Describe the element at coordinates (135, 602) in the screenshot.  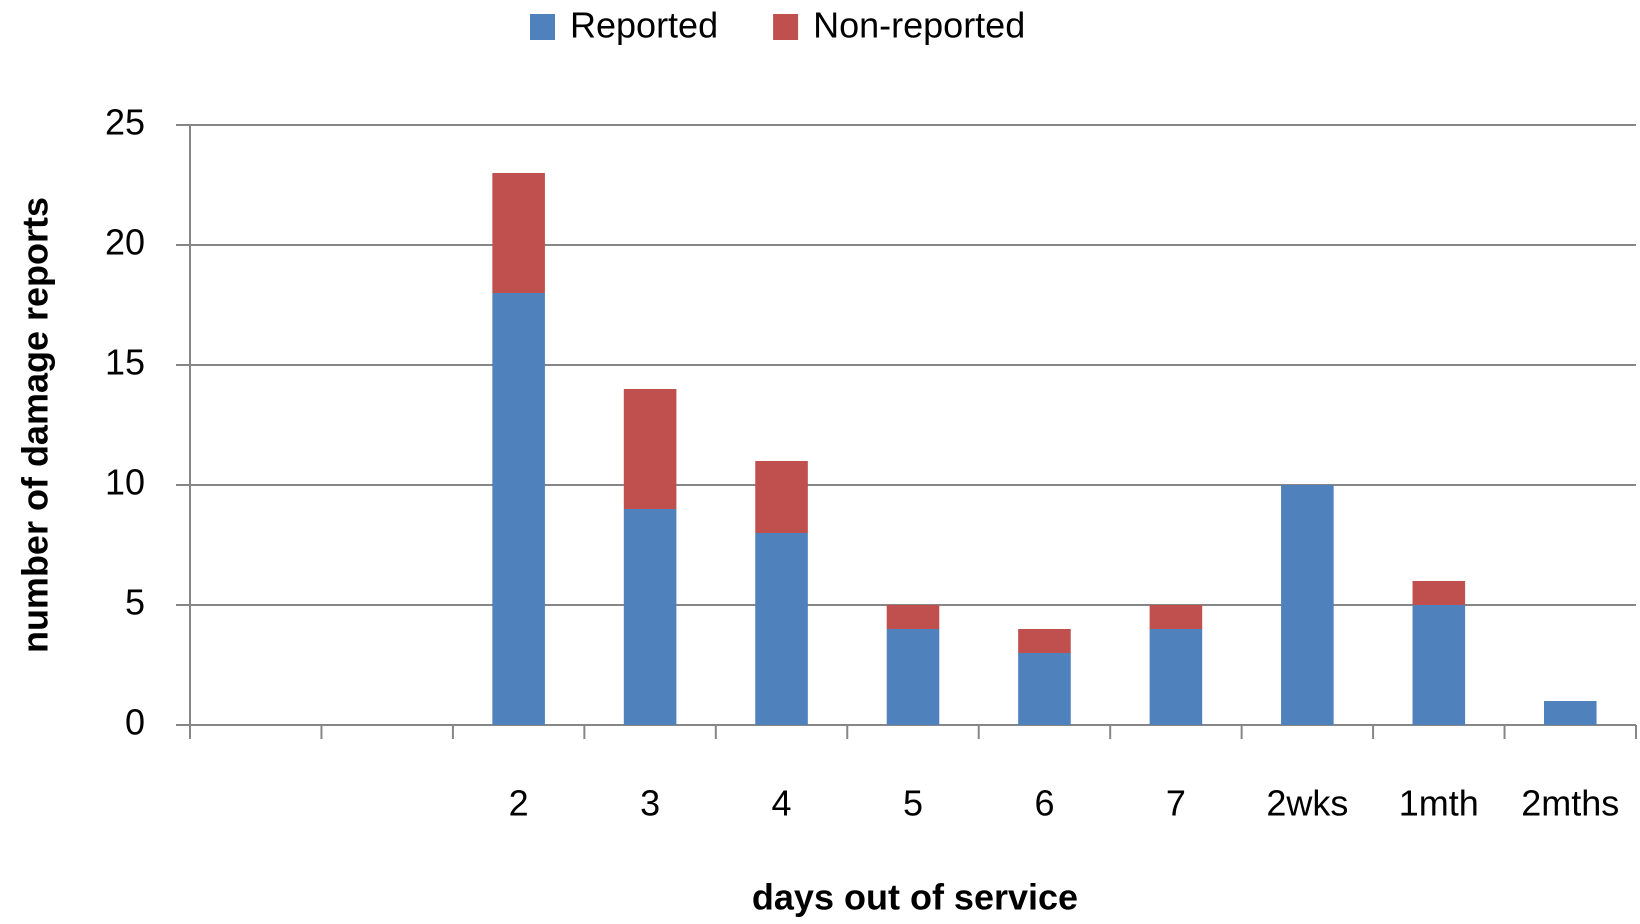
I see `y-tick-label: 5` at that location.